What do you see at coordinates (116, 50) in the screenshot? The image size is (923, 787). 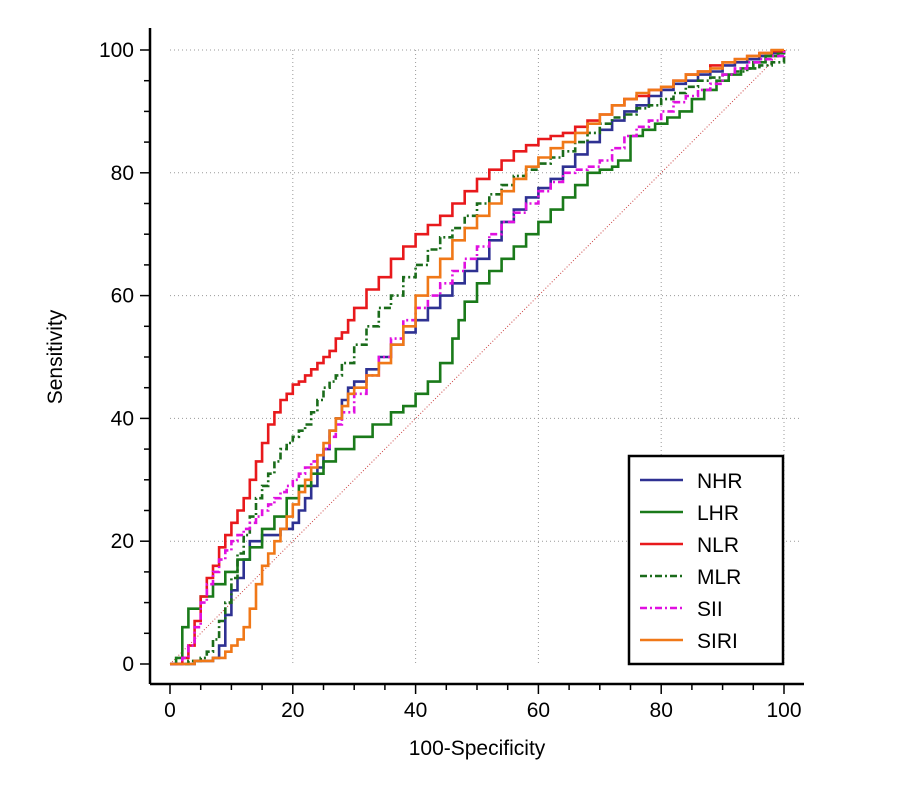 I see `y-tick-label: 100` at bounding box center [116, 50].